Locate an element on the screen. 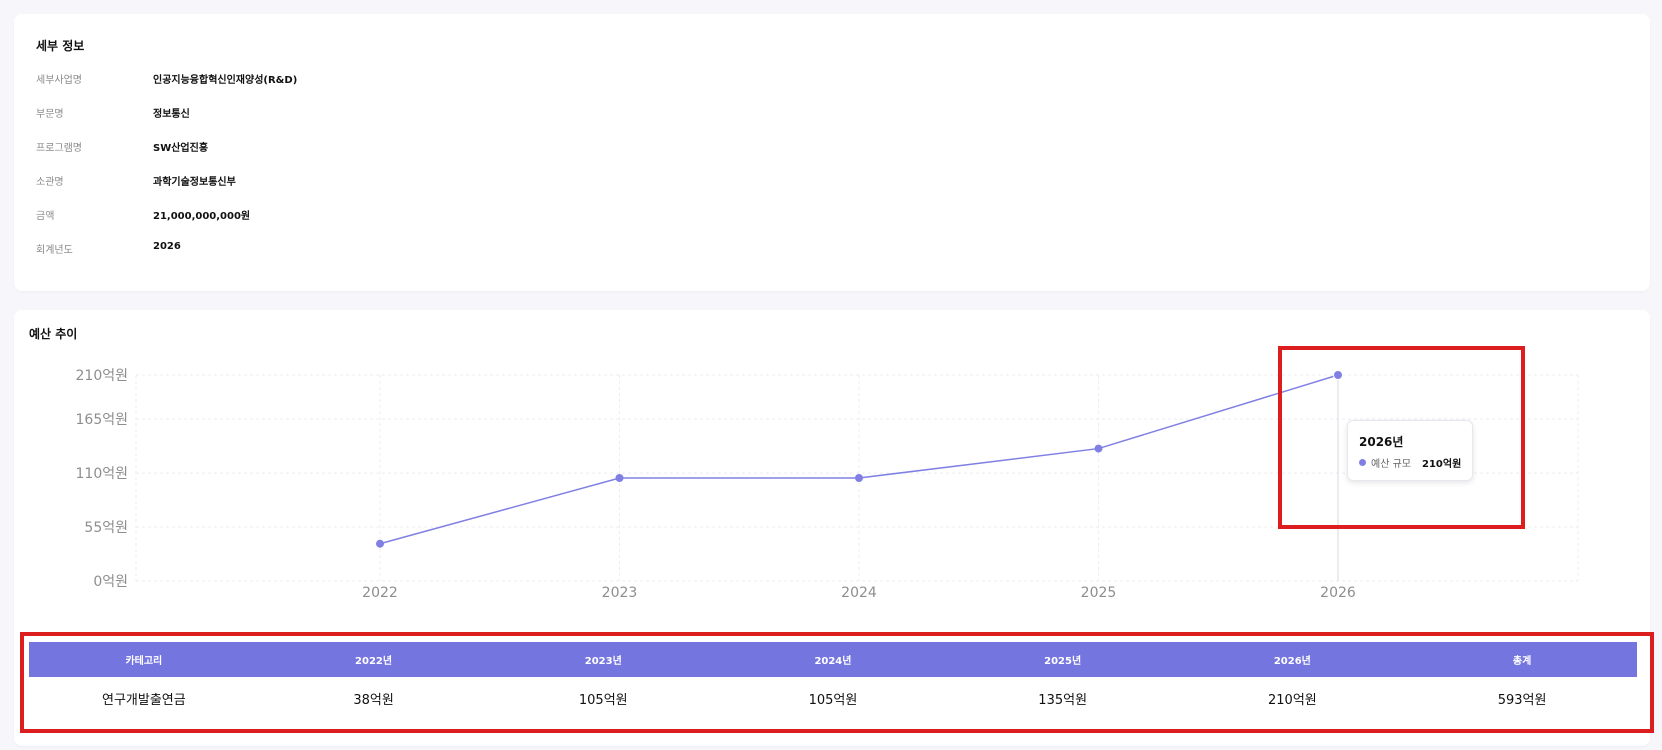  cell-2022: 38억원 is located at coordinates (373, 700).